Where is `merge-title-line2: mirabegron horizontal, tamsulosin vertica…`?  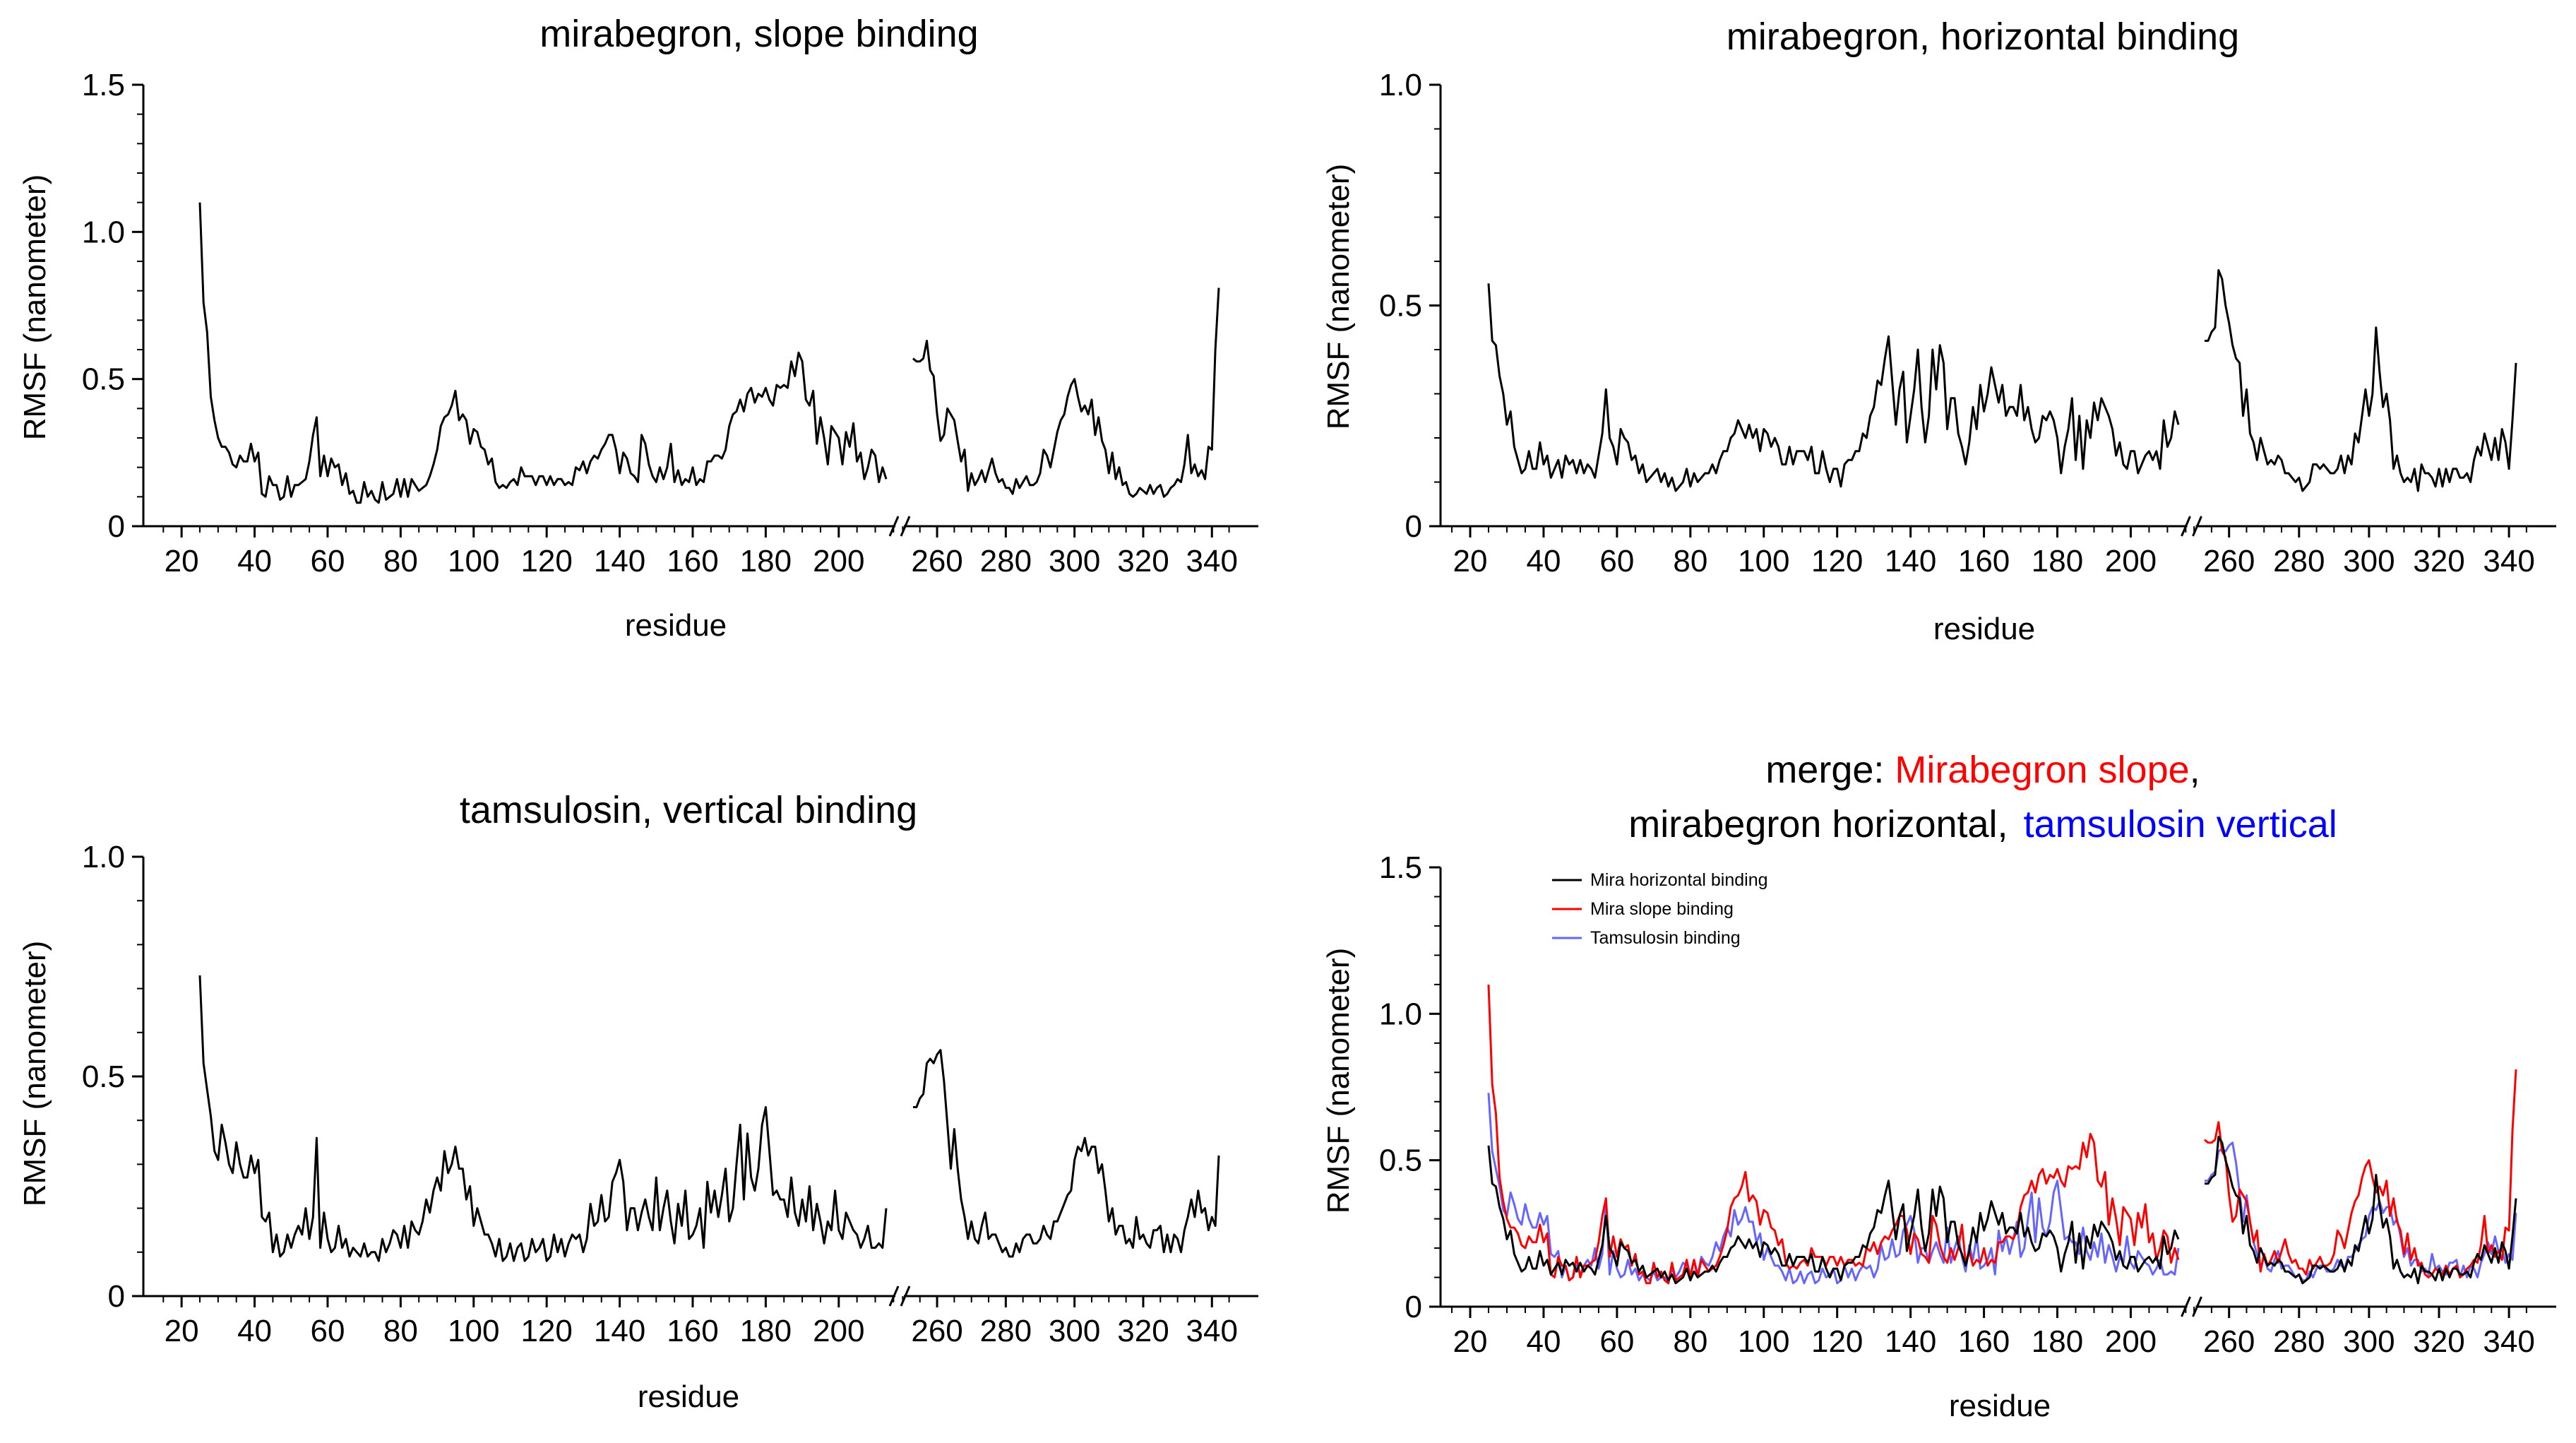
merge-title-line2: mirabegron horizontal, tamsulosin vertica… is located at coordinates (1982, 824).